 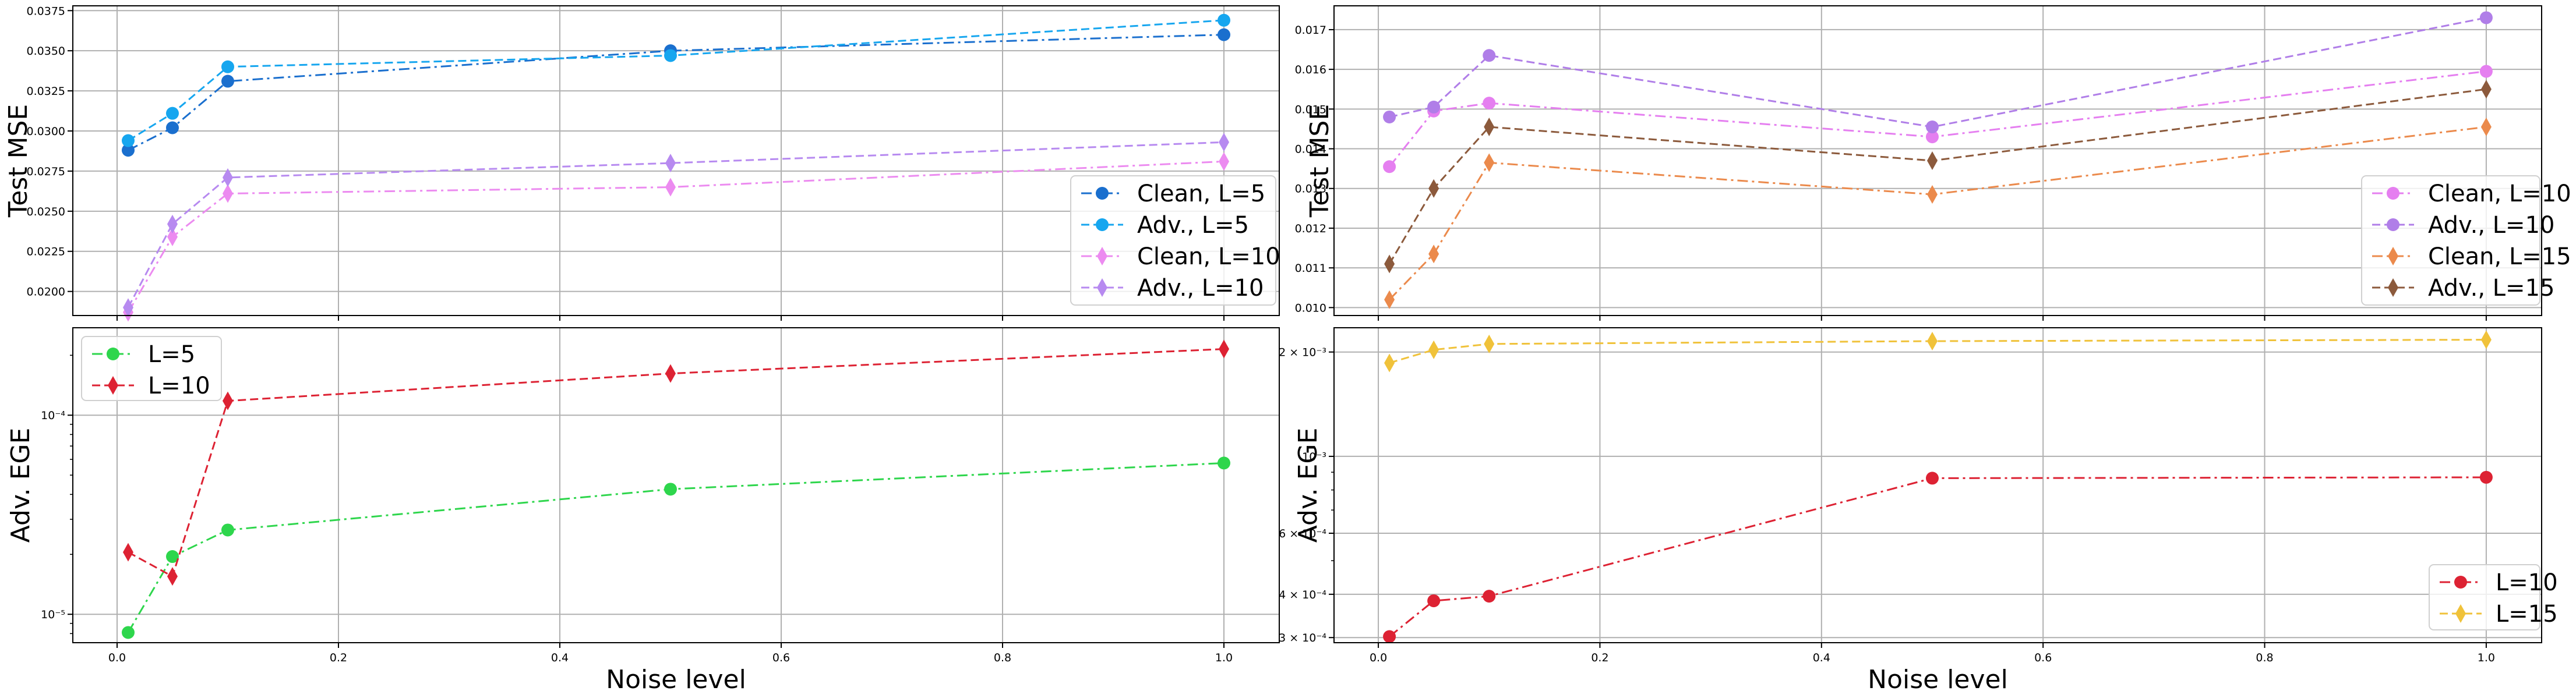 I want to click on legend: L=10 L=15, so click(x=2494, y=597).